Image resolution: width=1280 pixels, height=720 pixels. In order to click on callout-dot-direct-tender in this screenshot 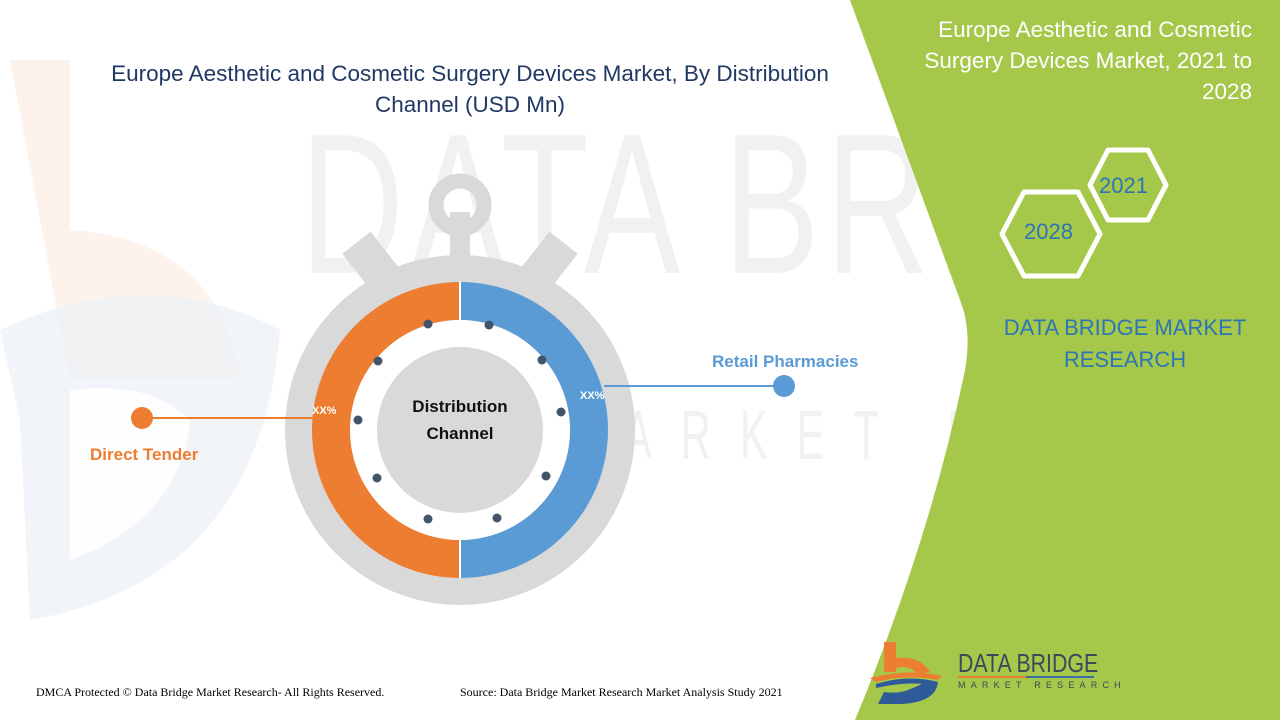, I will do `click(142, 418)`.